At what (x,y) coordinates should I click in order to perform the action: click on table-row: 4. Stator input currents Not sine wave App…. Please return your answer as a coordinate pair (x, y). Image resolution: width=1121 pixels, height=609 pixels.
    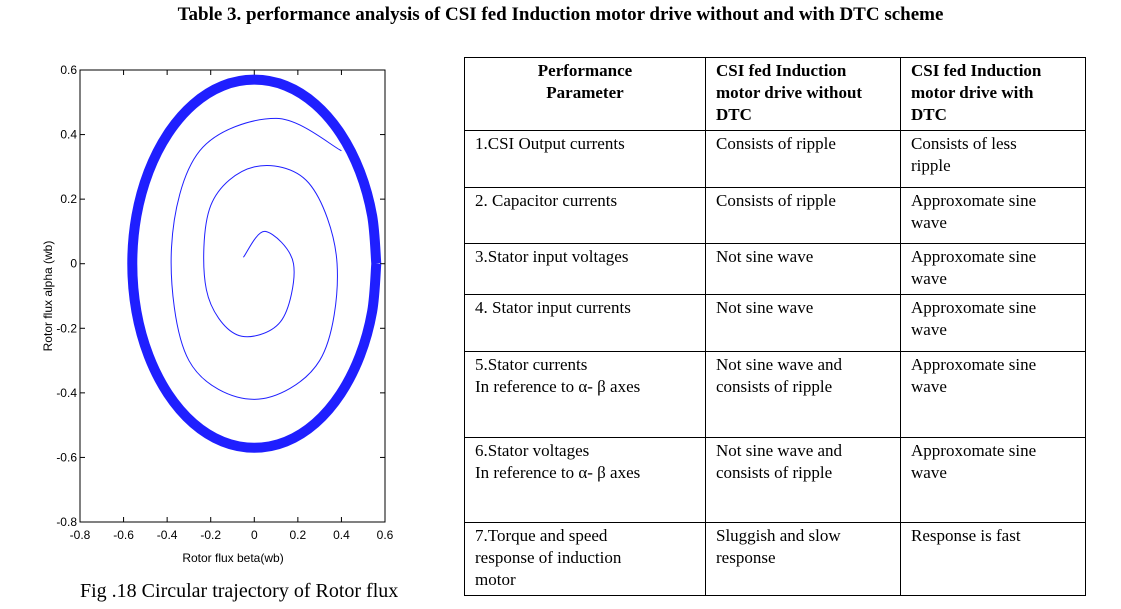
    Looking at the image, I should click on (775, 323).